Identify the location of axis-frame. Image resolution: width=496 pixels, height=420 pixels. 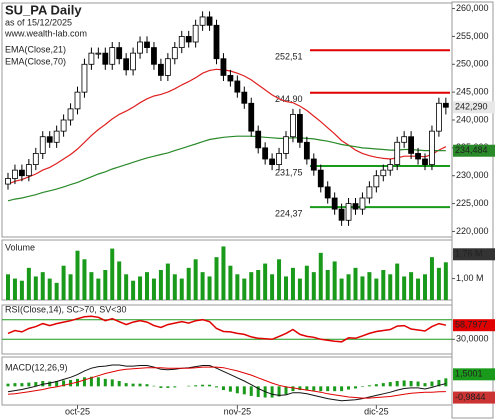
(472, 210).